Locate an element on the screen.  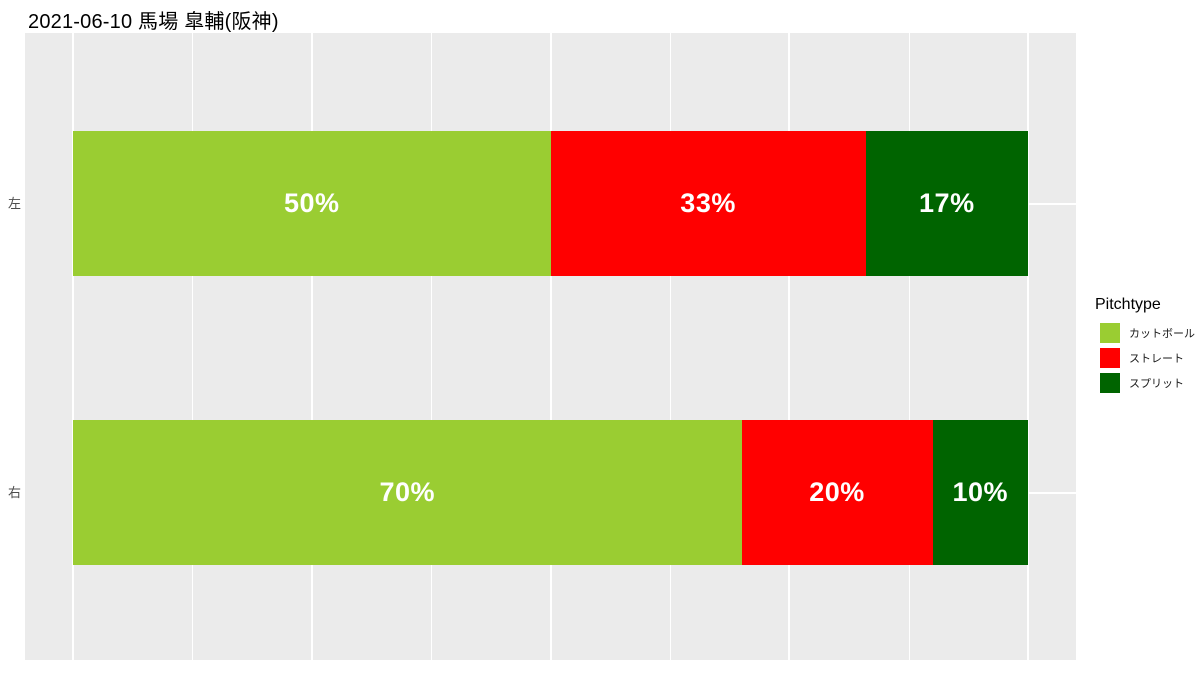
bar-segment: 10% is located at coordinates (980, 492).